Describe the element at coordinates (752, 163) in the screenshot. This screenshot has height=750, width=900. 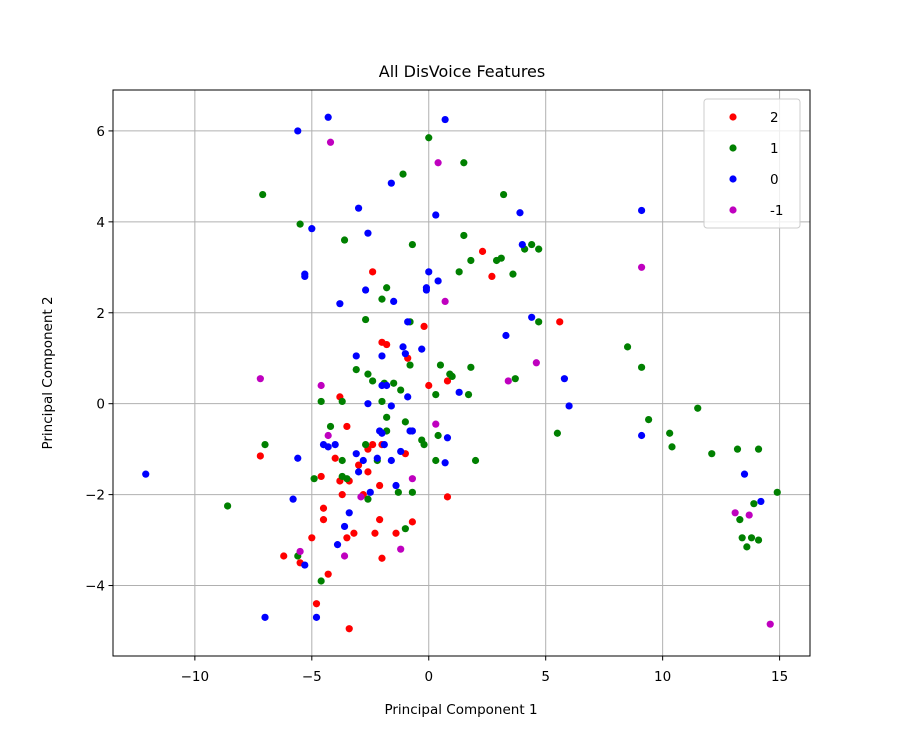
I see `legend: 2 1 0 -1` at that location.